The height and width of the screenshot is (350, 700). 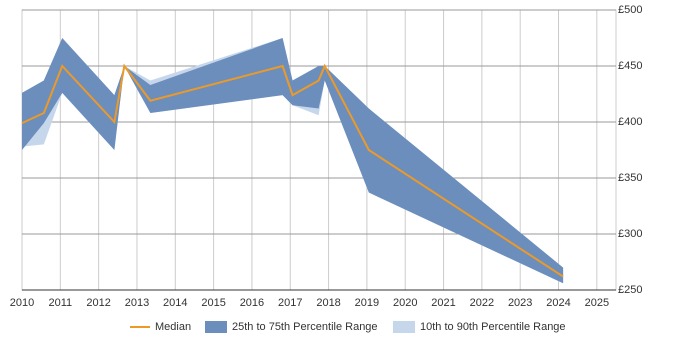 What do you see at coordinates (520, 303) in the screenshot?
I see `x-tick-label: 2023` at bounding box center [520, 303].